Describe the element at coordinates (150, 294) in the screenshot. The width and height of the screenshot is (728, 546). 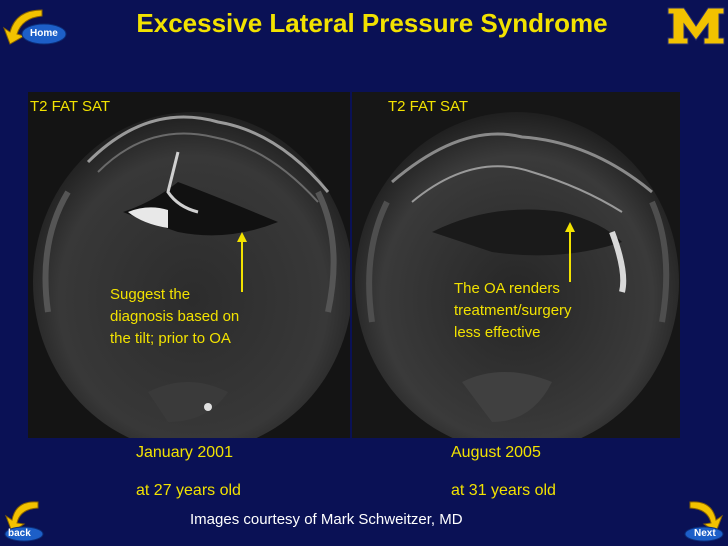
I see `annotation-left-line: Suggest the` at that location.